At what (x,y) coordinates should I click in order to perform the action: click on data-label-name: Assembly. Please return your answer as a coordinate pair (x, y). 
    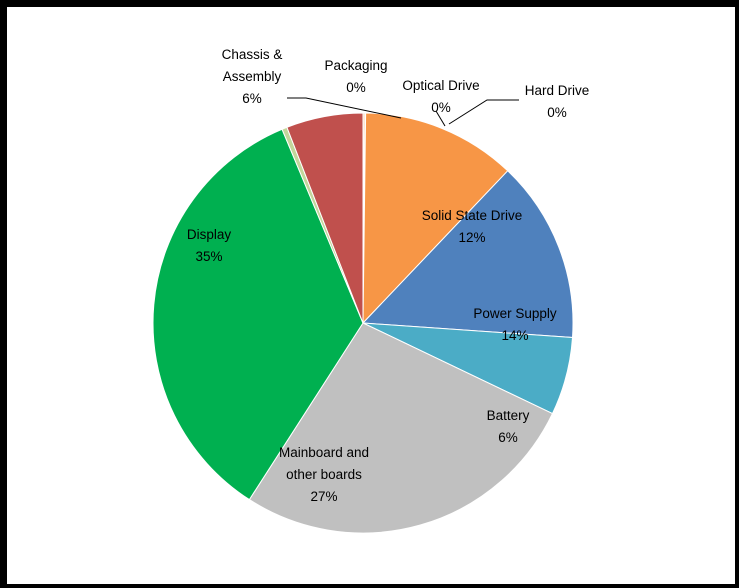
    Looking at the image, I should click on (252, 76).